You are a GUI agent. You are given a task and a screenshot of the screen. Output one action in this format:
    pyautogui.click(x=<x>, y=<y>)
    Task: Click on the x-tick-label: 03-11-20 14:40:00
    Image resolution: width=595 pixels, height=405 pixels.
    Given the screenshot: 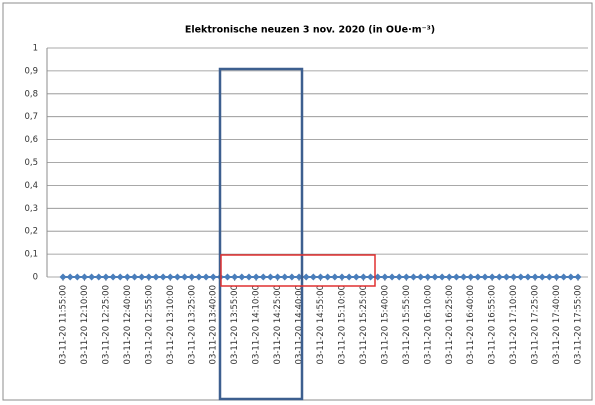 What is the action you would take?
    pyautogui.click(x=300, y=324)
    